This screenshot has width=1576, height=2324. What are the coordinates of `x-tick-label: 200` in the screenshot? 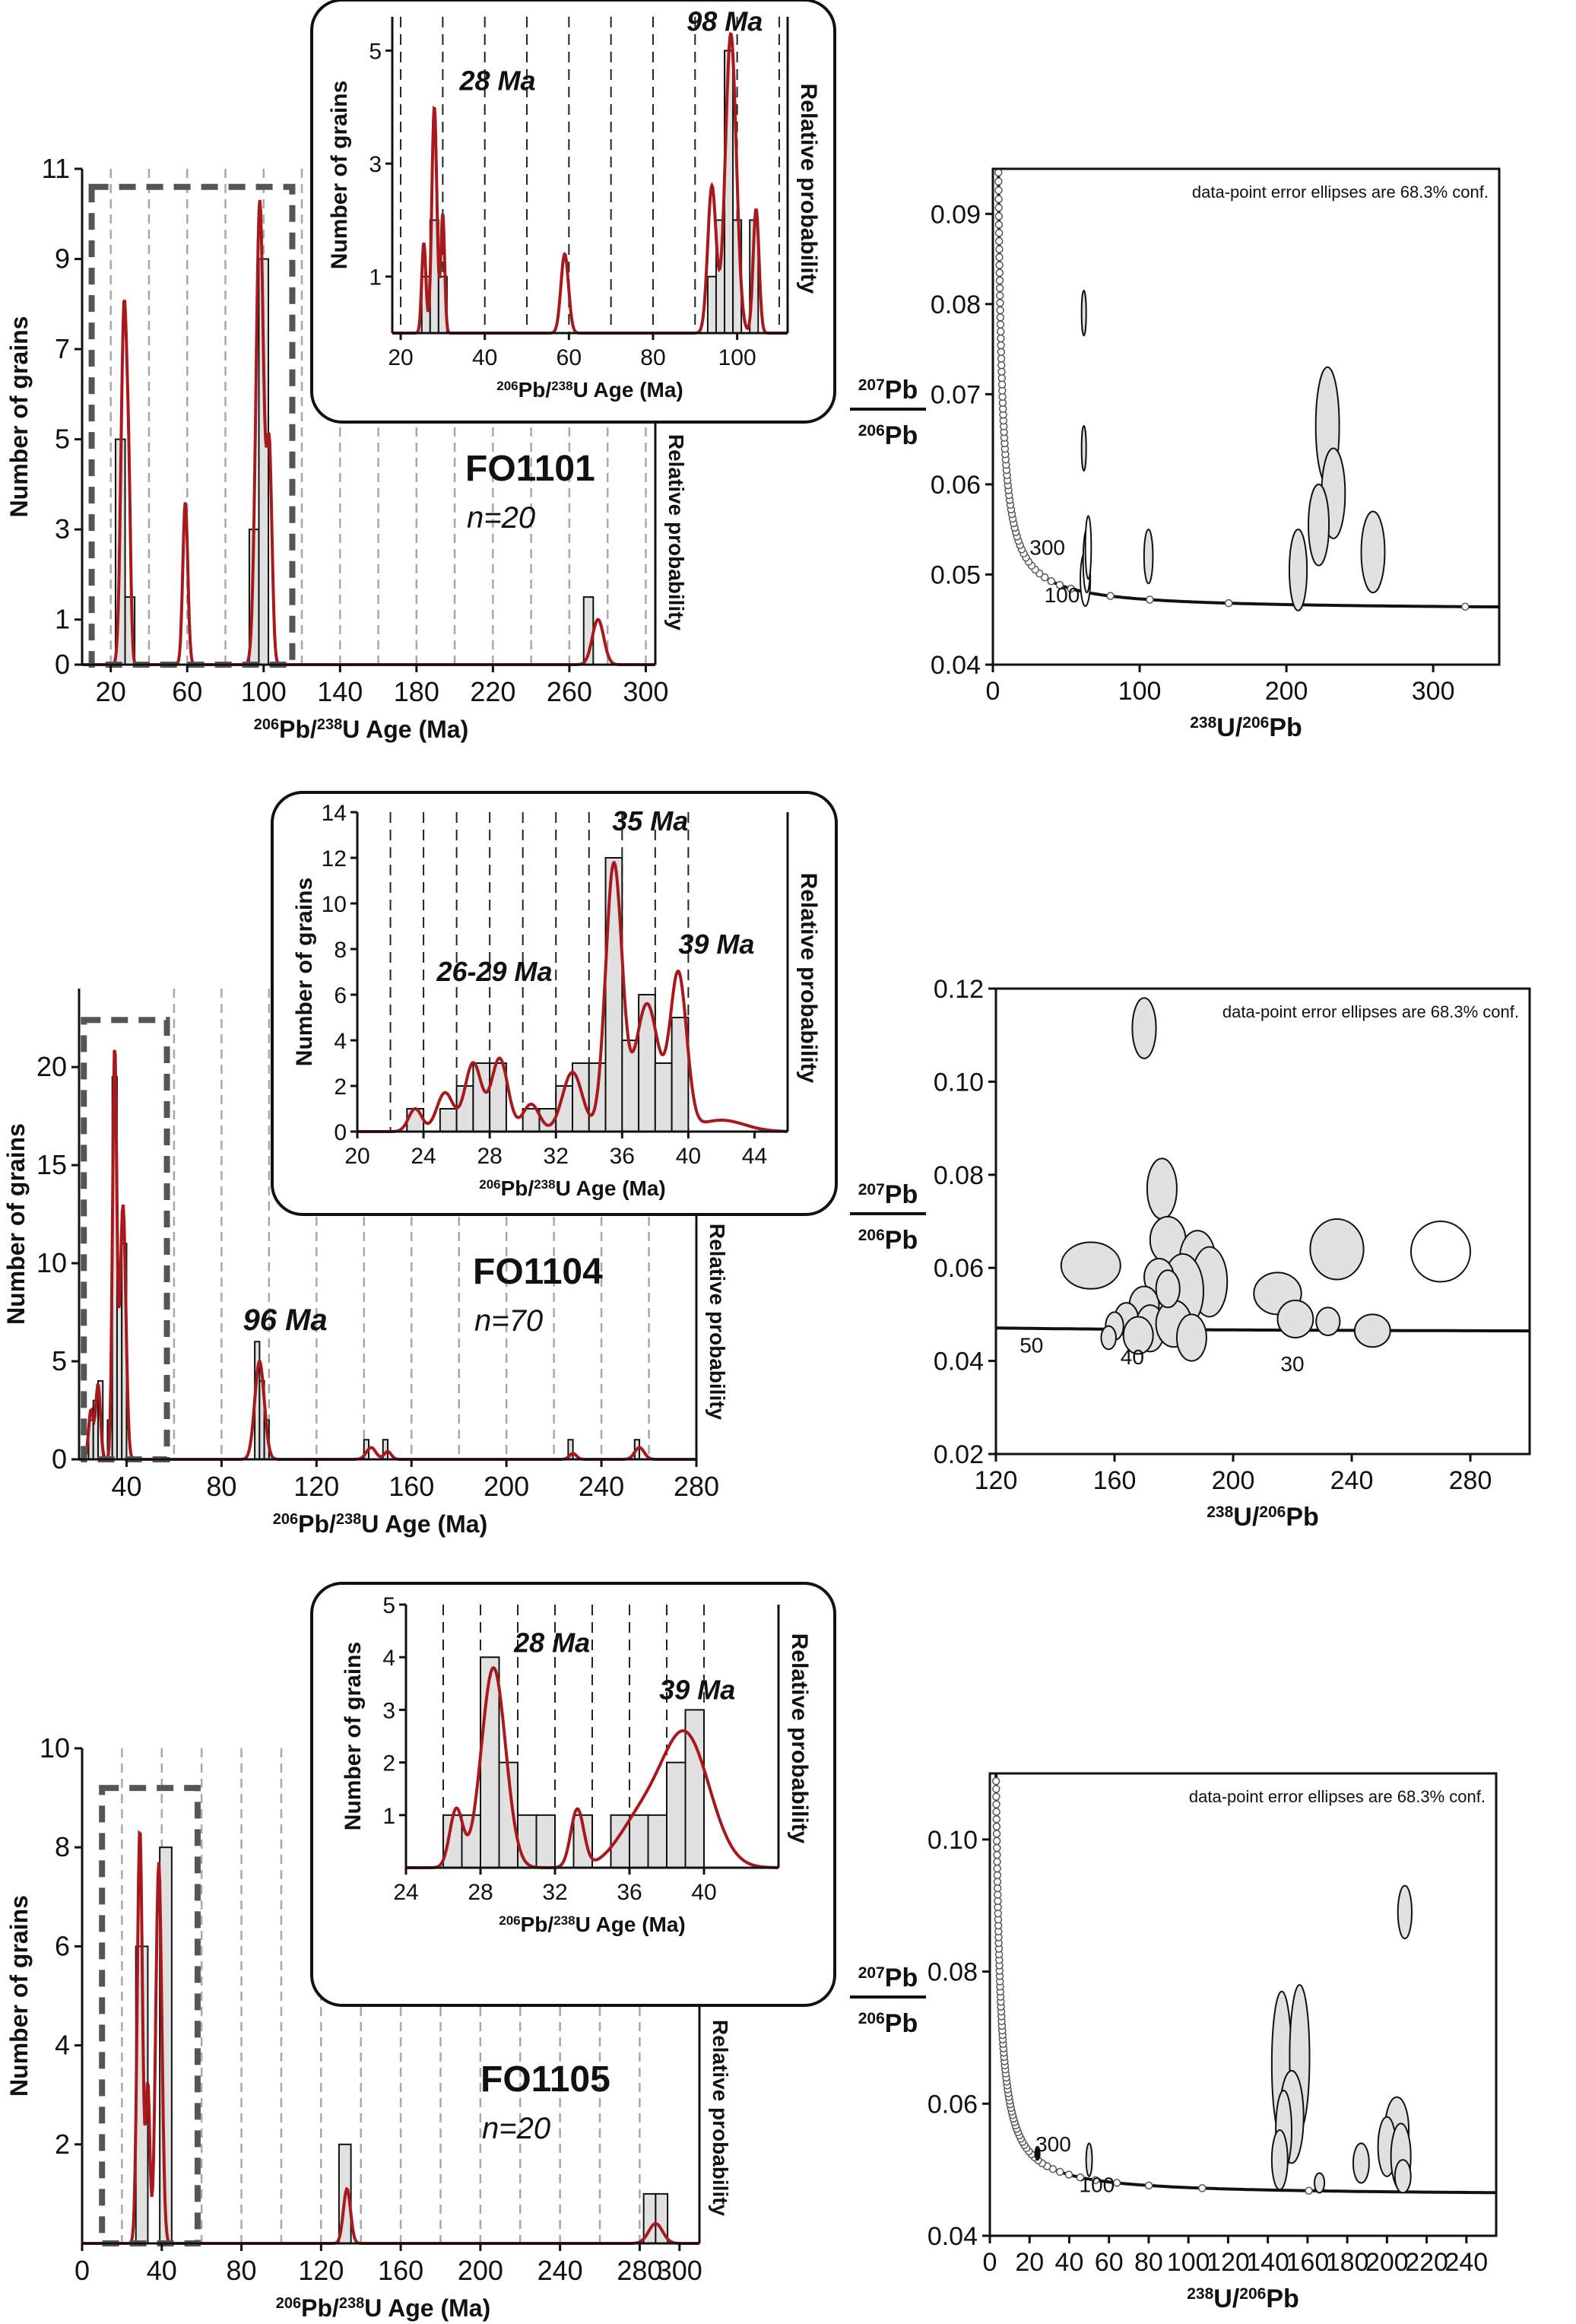 It's located at (1286, 691).